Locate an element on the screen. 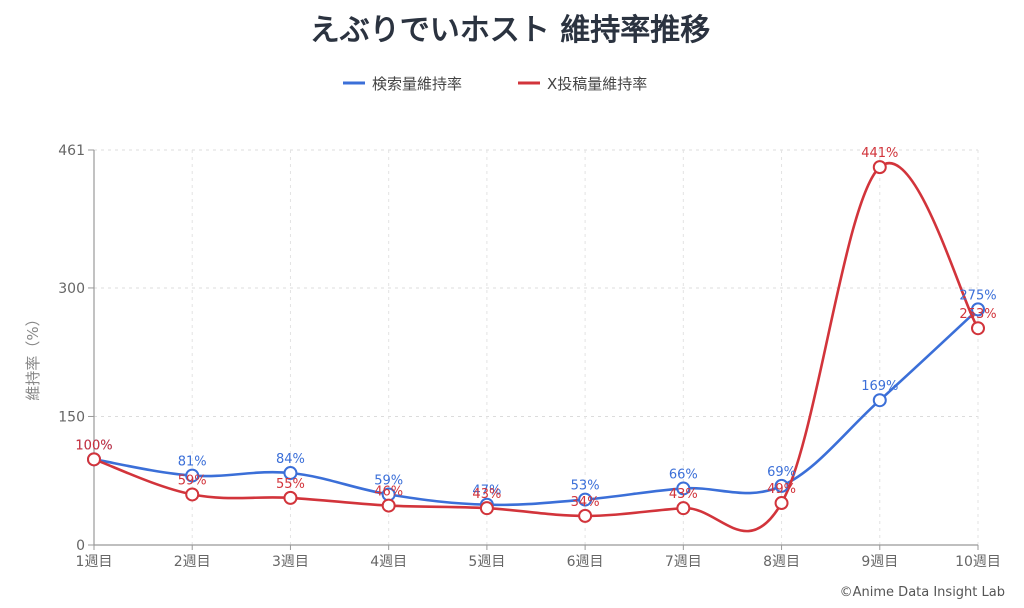 This screenshot has height=608, width=1024. data-label: 47% is located at coordinates (486, 491).